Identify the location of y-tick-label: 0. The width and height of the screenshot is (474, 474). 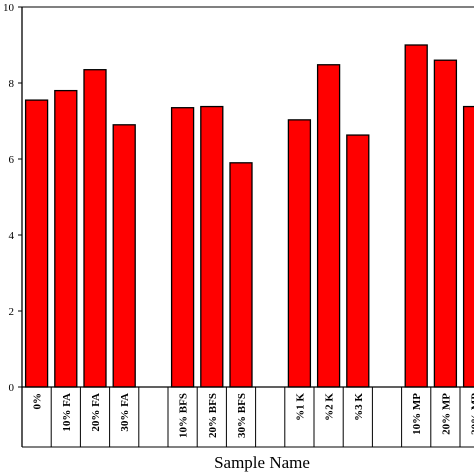
(12, 388).